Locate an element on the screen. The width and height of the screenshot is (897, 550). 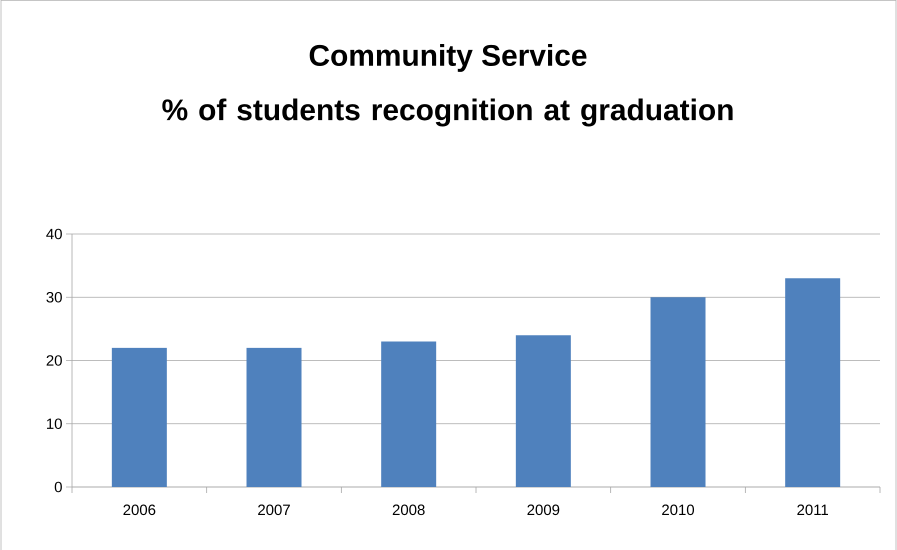
x-tick-label: 2011 is located at coordinates (812, 510).